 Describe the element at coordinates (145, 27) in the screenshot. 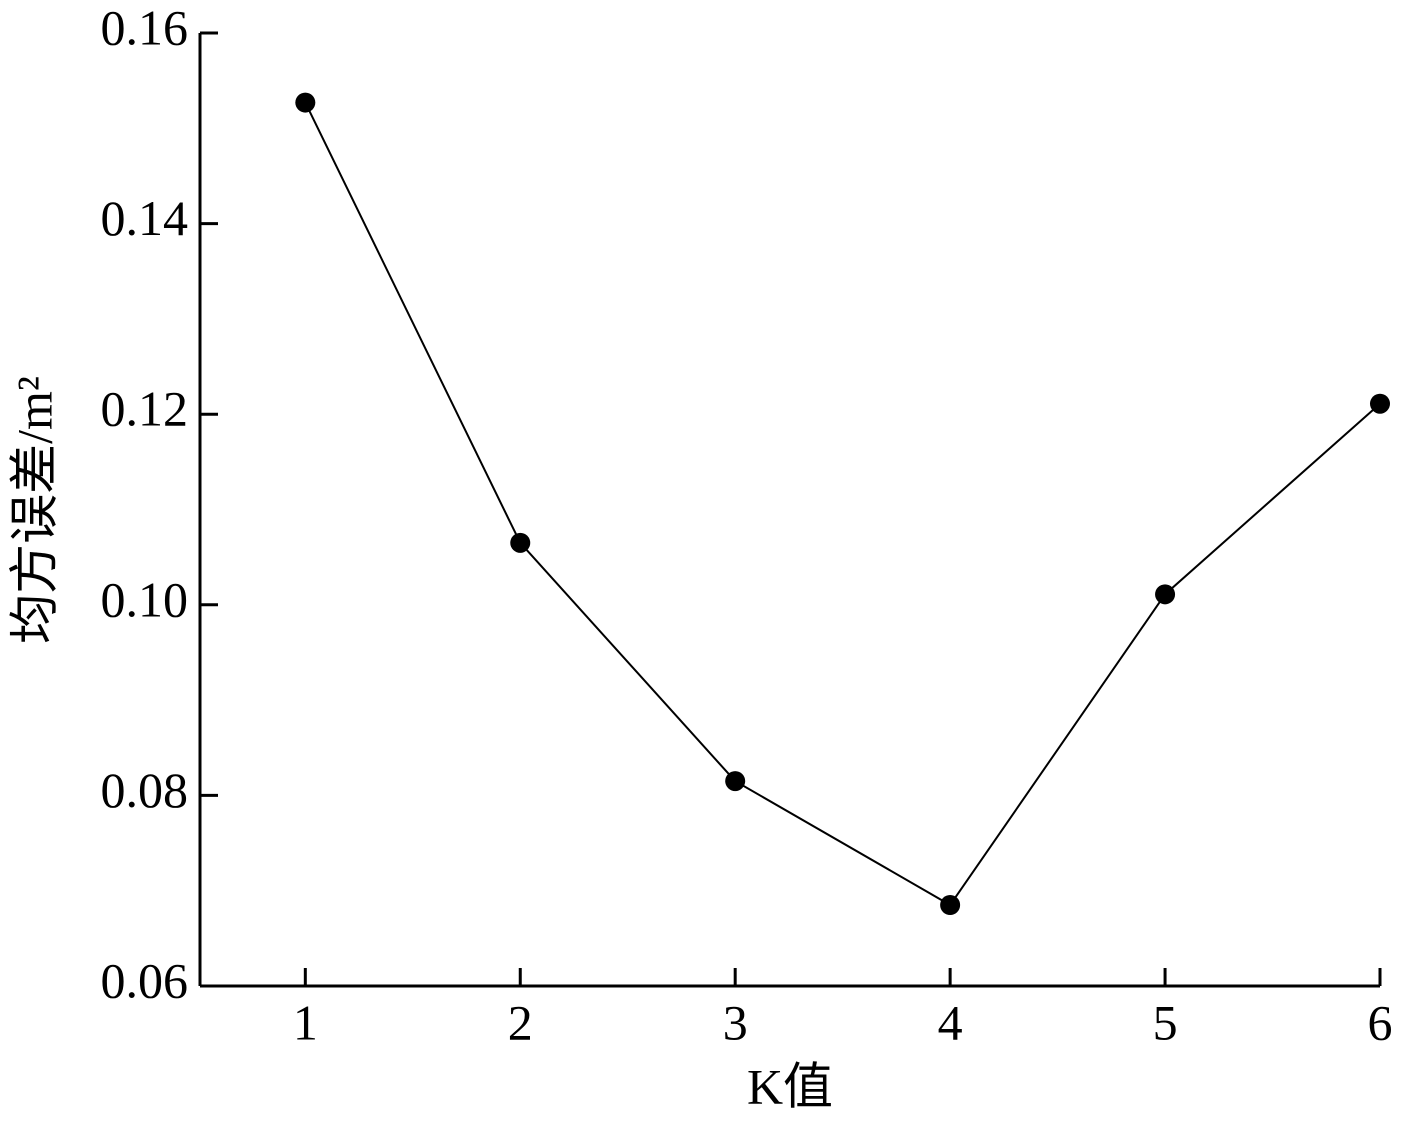

I see `y-tick-label: 0.16` at that location.